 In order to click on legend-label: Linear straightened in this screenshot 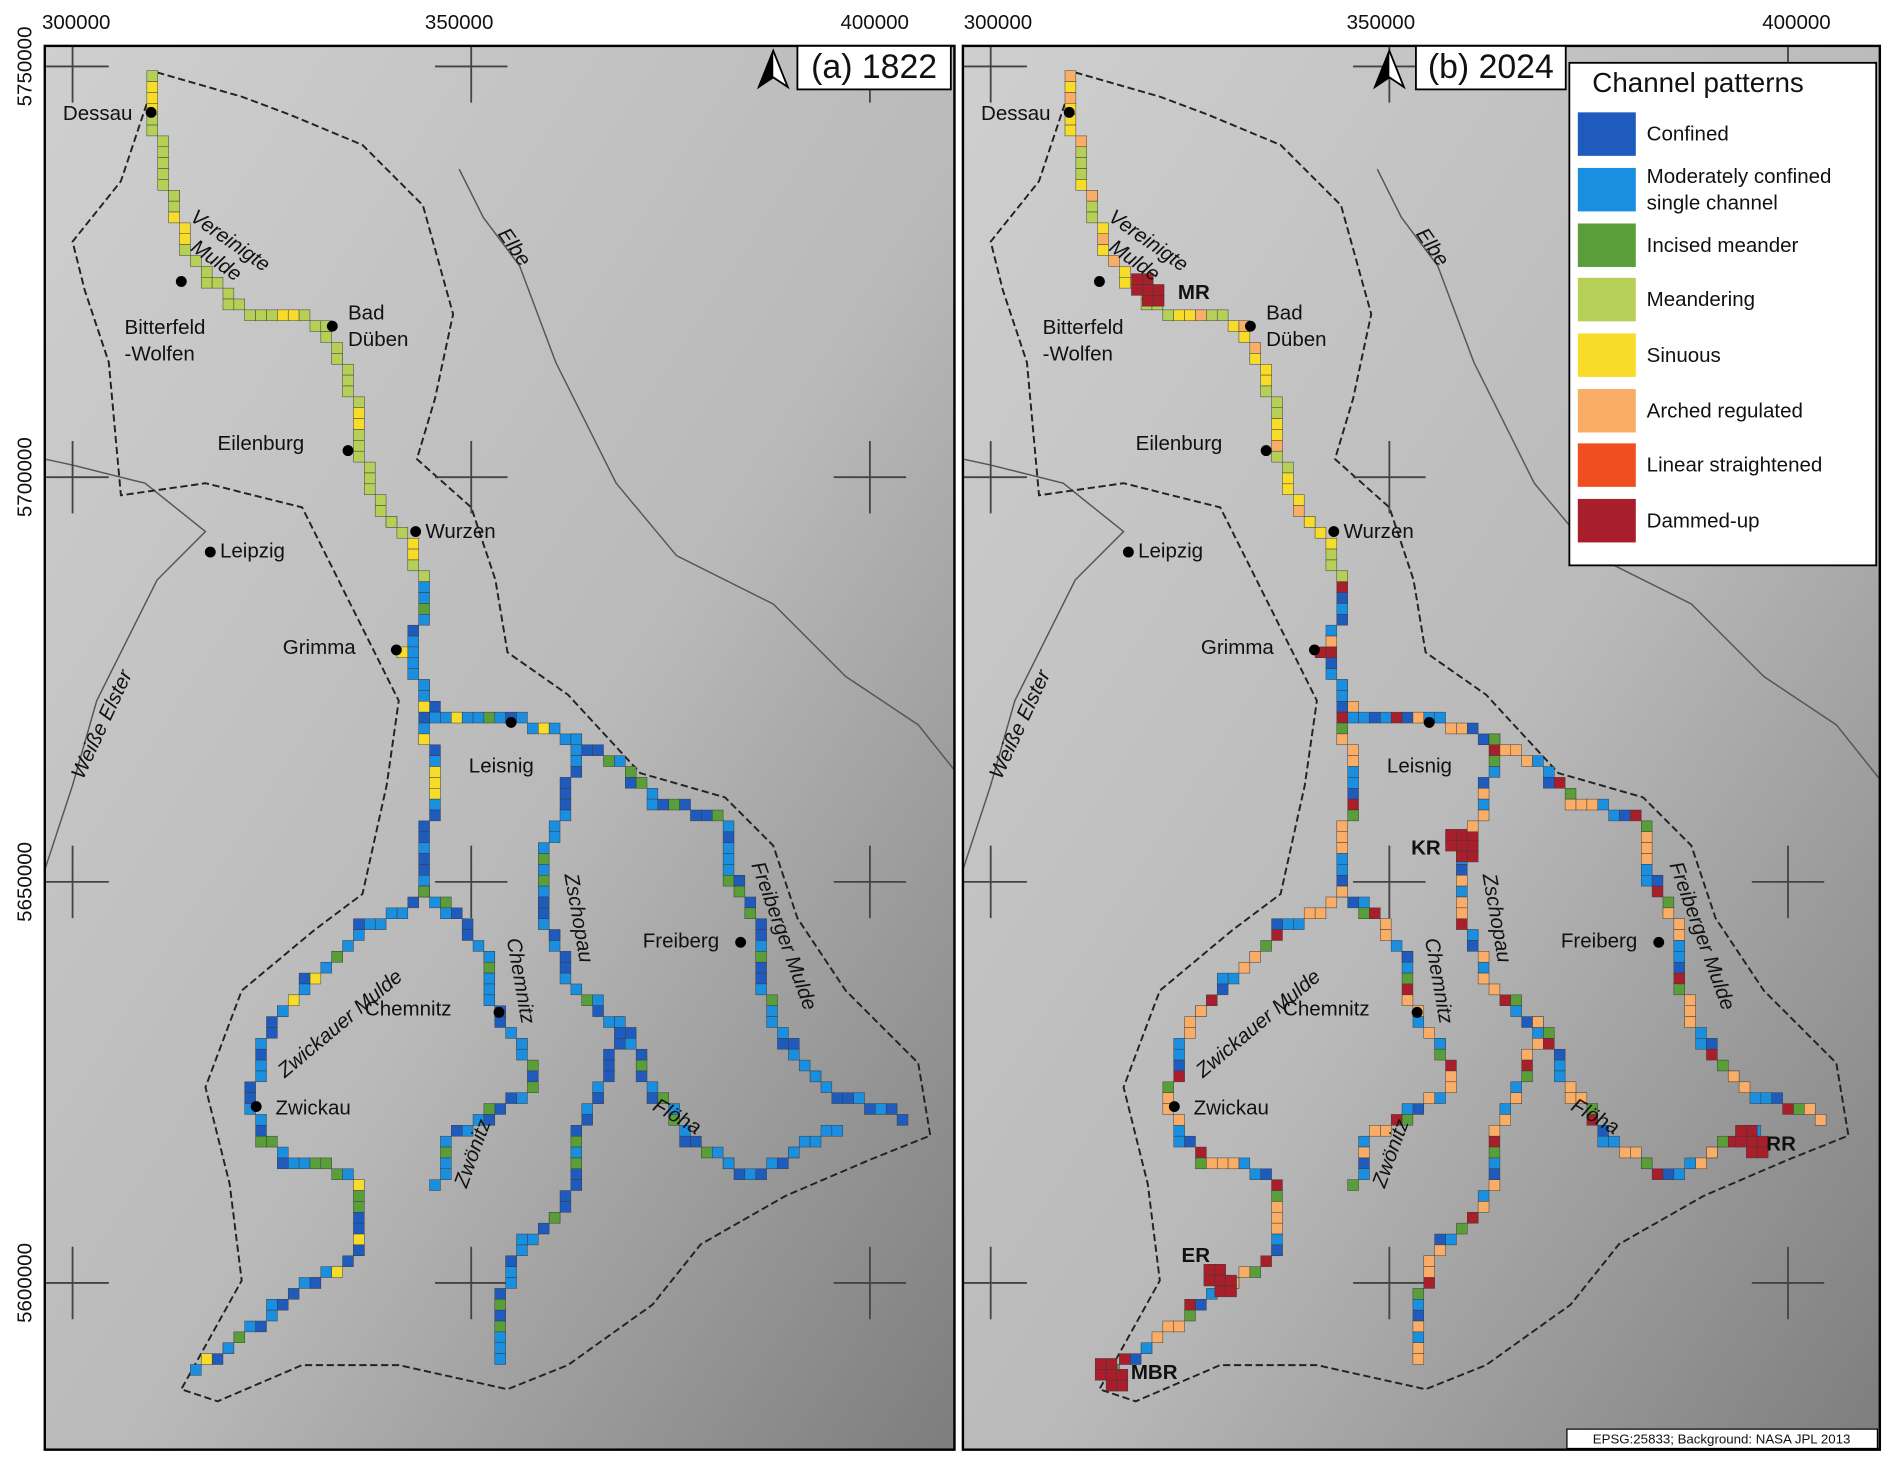, I will do `click(1735, 465)`.